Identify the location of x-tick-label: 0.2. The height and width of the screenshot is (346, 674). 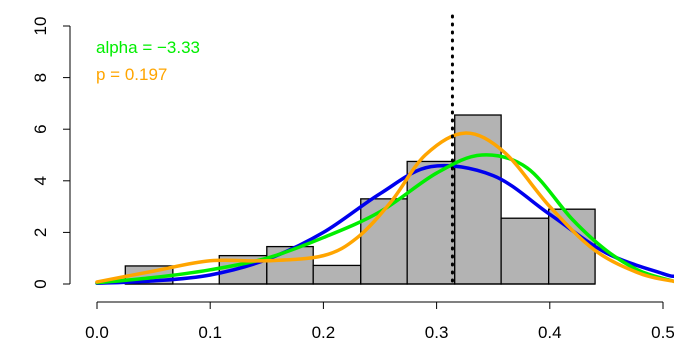
(324, 332).